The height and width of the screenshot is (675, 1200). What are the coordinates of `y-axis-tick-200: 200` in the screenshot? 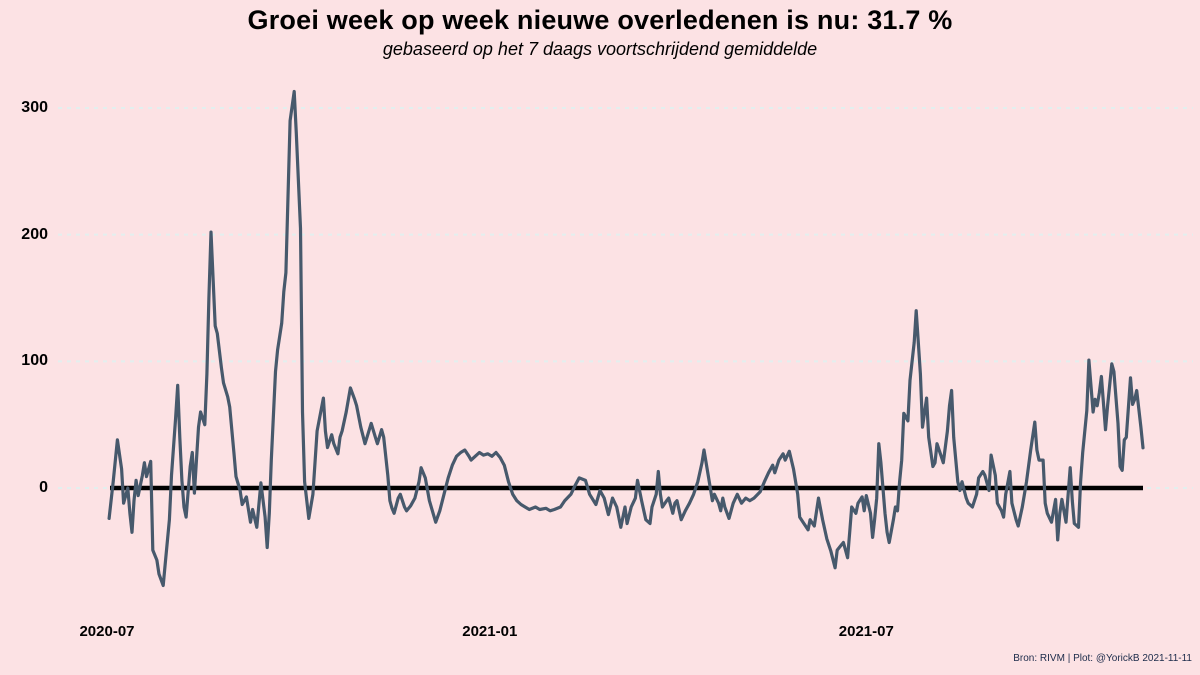 It's located at (34, 234).